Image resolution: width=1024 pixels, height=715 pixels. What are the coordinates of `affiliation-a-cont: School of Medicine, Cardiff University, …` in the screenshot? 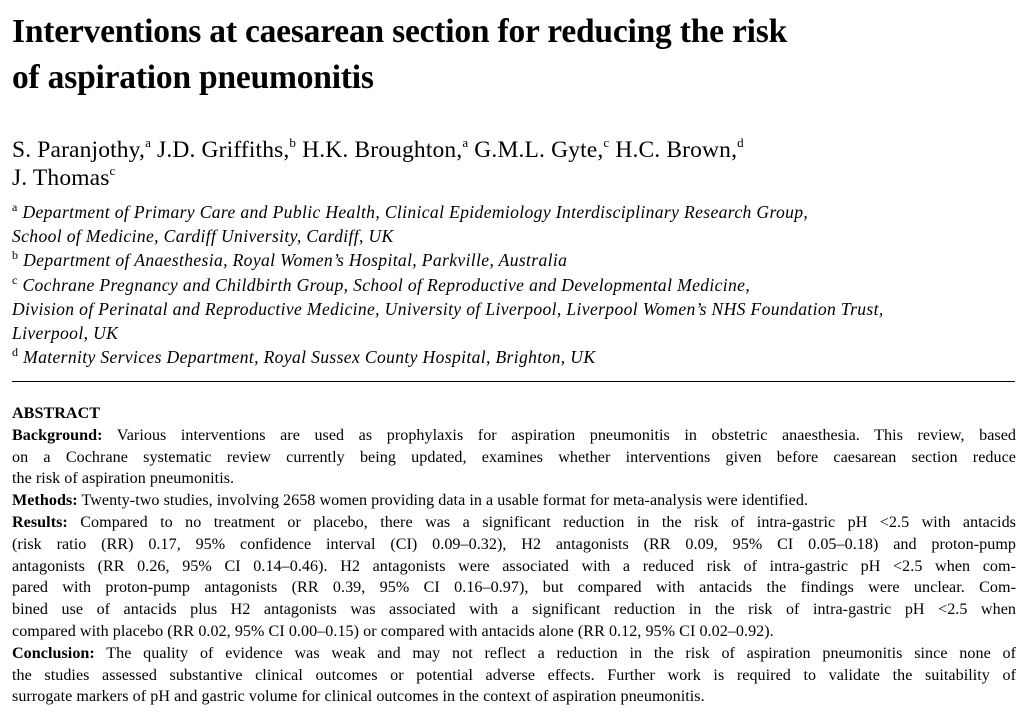 It's located at (203, 236).